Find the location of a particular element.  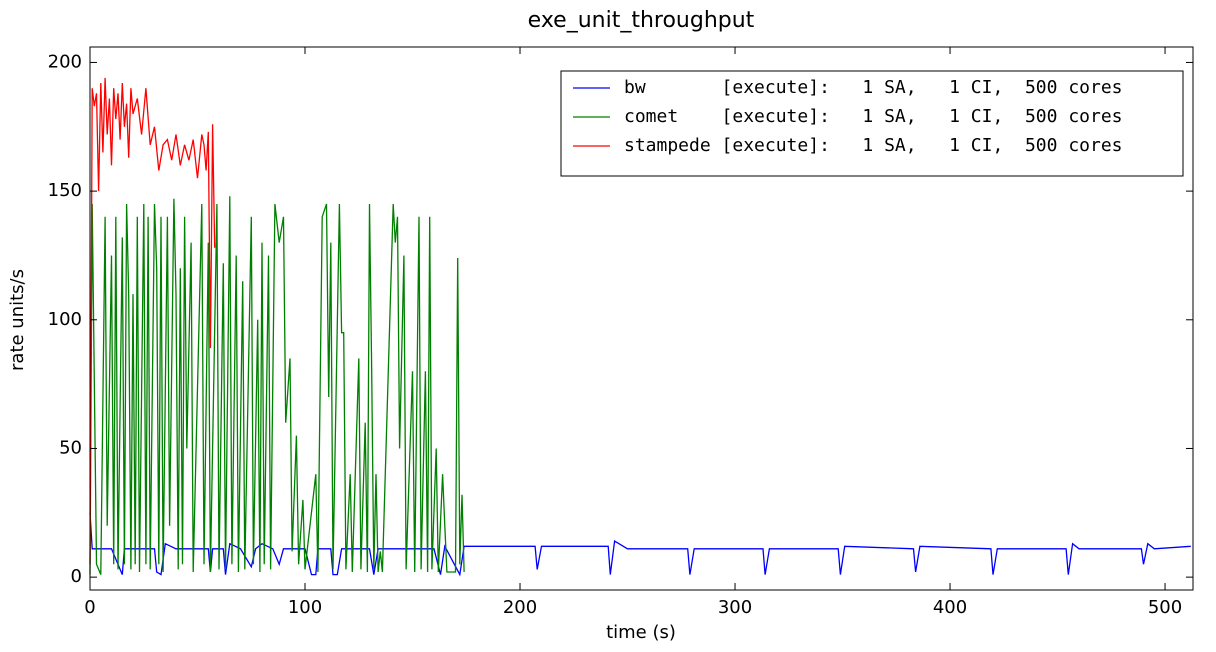

y-tick-label: 150 is located at coordinates (65, 190).